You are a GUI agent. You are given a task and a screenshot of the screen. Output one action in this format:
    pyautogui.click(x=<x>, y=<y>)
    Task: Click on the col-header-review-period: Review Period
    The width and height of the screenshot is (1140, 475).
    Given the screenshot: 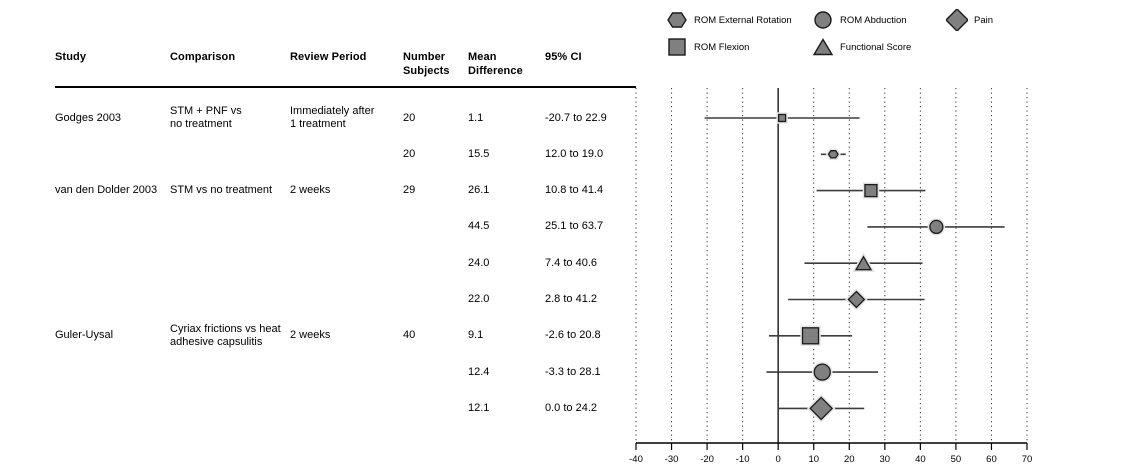 What is the action you would take?
    pyautogui.click(x=328, y=57)
    